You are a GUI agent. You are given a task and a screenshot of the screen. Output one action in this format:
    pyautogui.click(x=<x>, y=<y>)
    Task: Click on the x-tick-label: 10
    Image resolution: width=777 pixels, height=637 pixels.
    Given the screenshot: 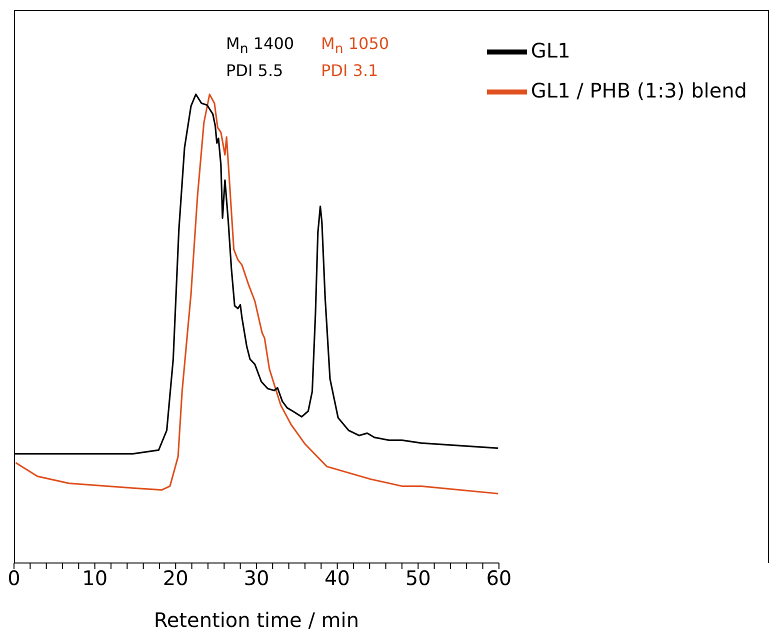 What is the action you would take?
    pyautogui.click(x=95, y=578)
    